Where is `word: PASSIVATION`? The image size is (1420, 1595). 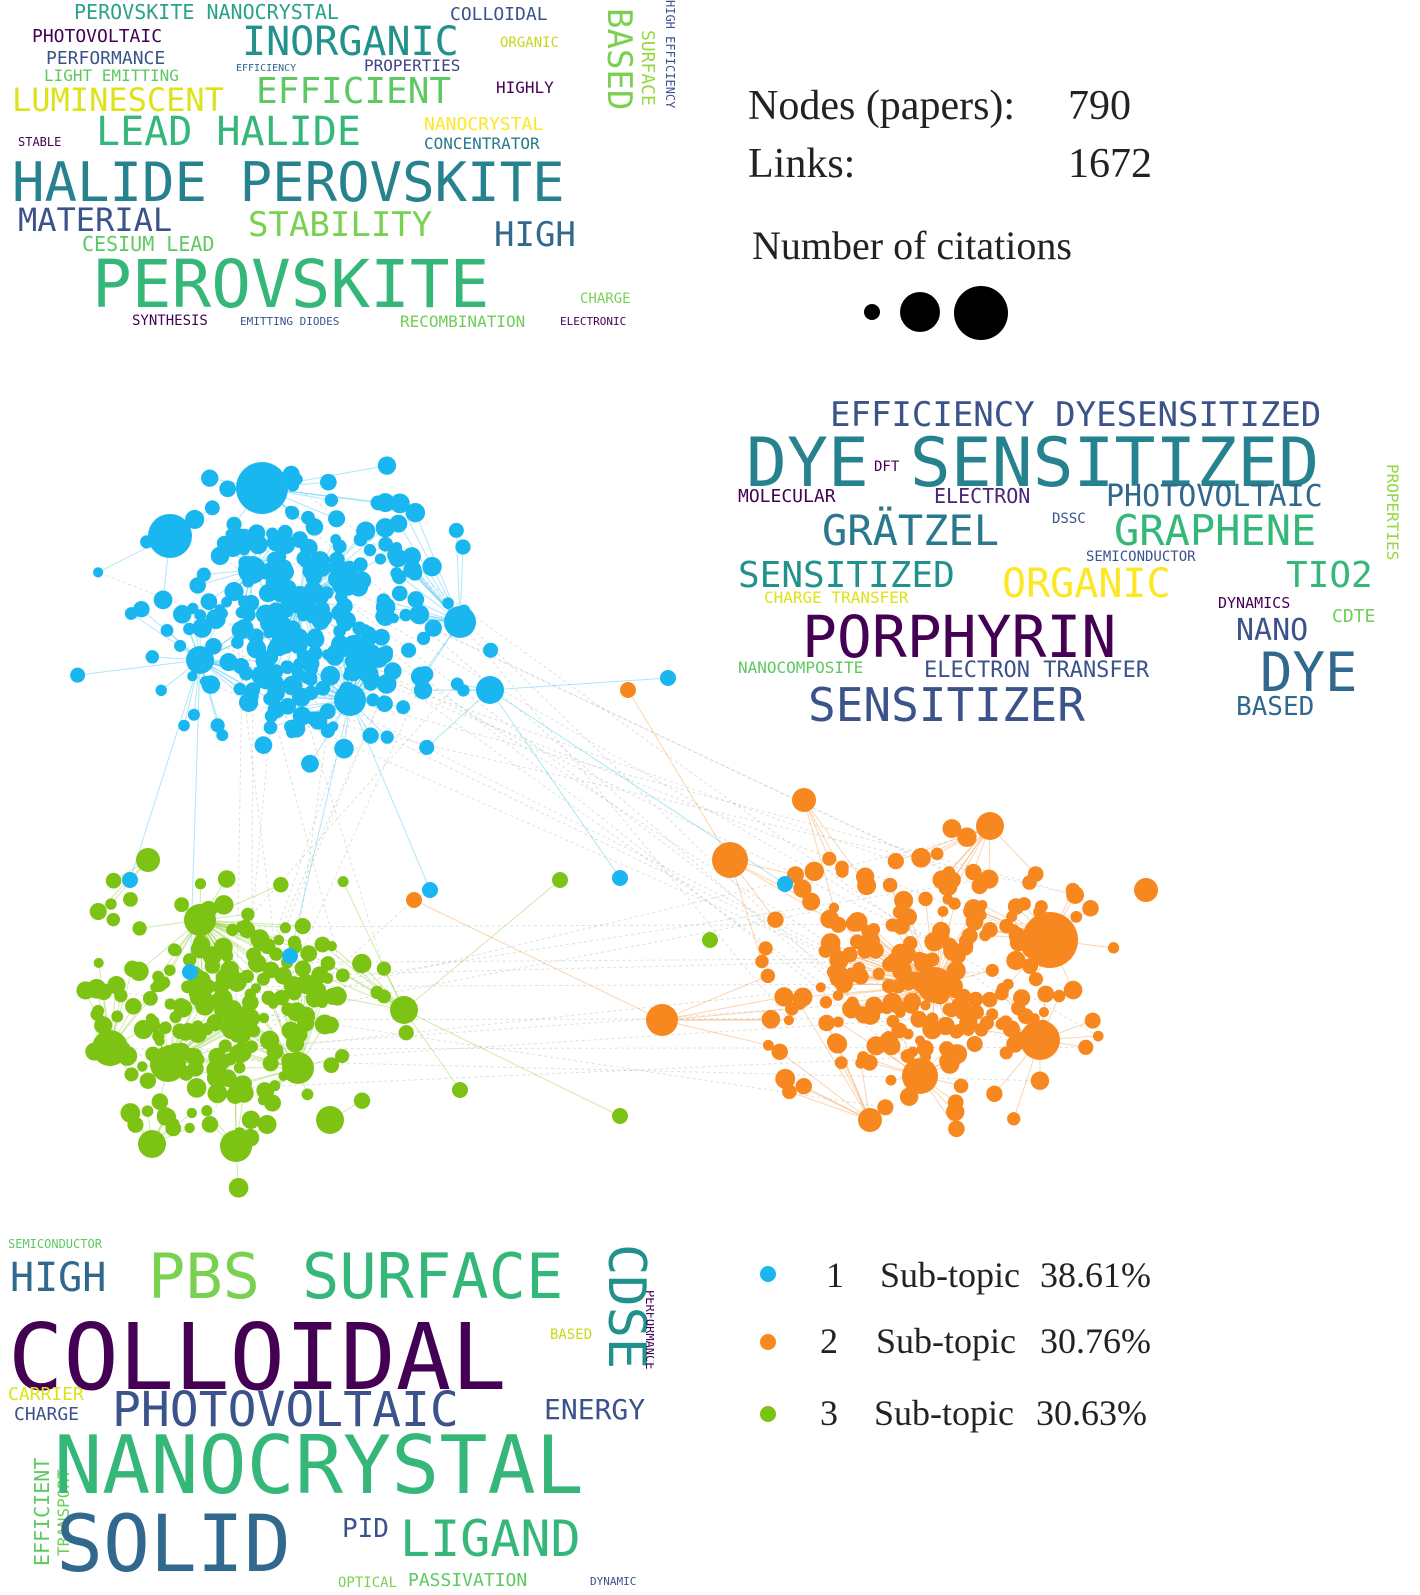
word: PASSIVATION is located at coordinates (468, 1580).